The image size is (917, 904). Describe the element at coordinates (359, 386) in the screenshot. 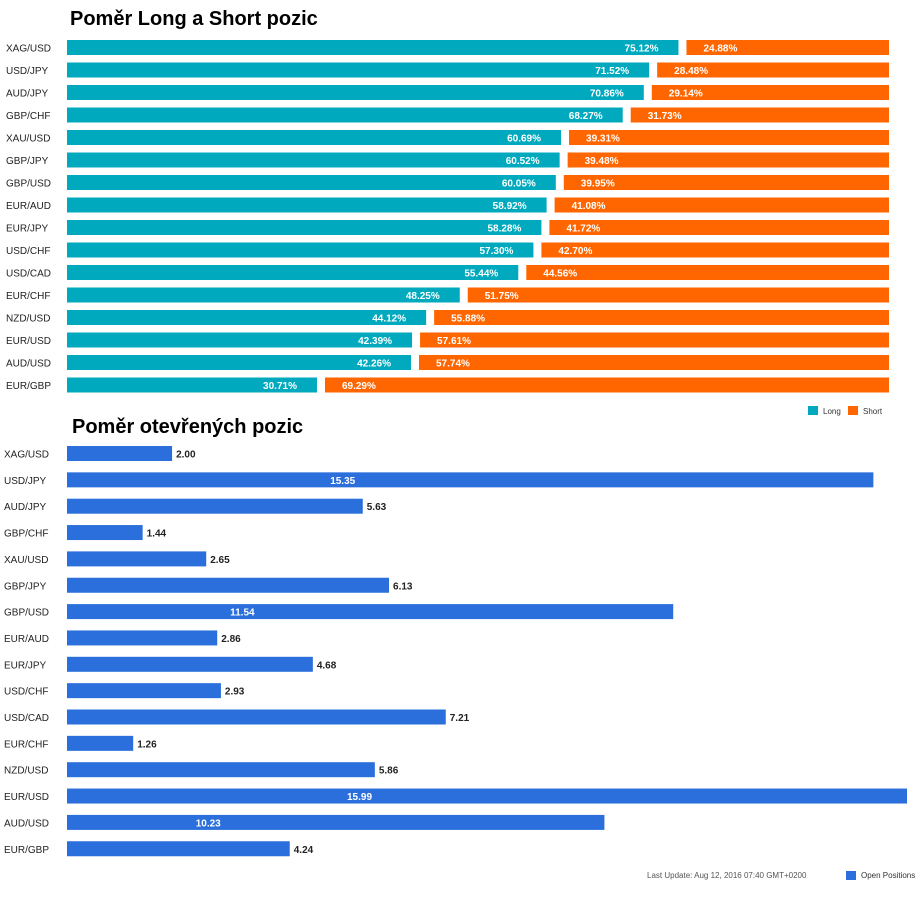

I see `data-label-short: 69.29%` at that location.